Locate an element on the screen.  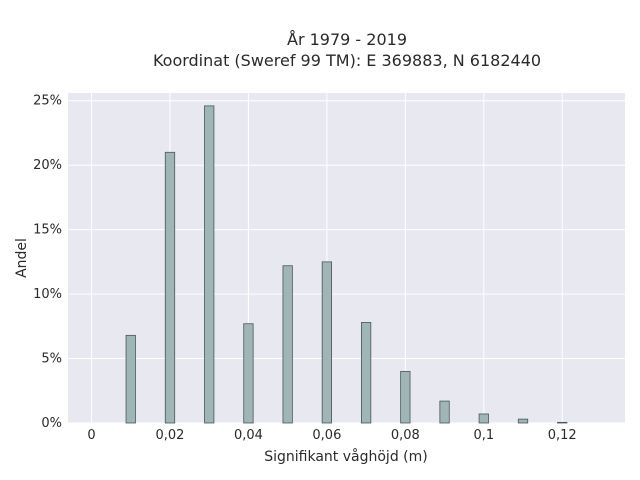
y-tick-label-1: 5% is located at coordinates (51, 359).